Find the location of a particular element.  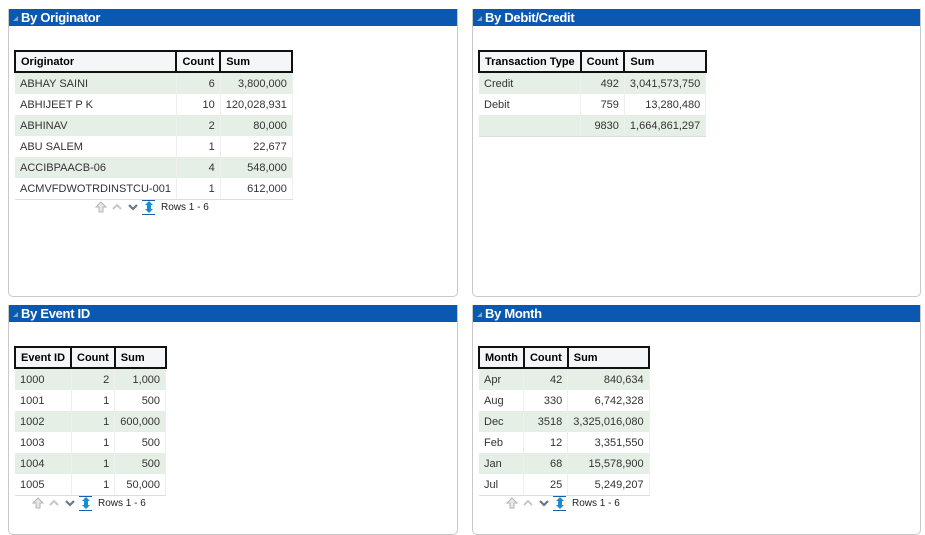

cell-sum: 13,280,480 is located at coordinates (665, 104).